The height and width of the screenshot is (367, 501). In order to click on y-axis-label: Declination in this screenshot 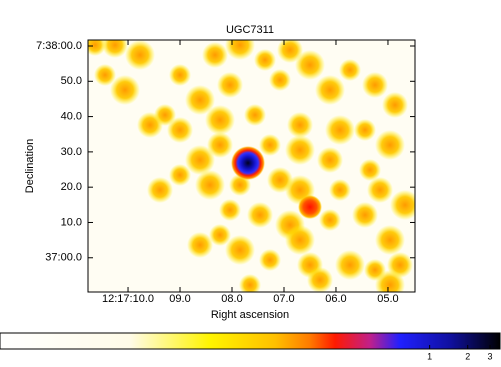, I will do `click(30, 166)`.